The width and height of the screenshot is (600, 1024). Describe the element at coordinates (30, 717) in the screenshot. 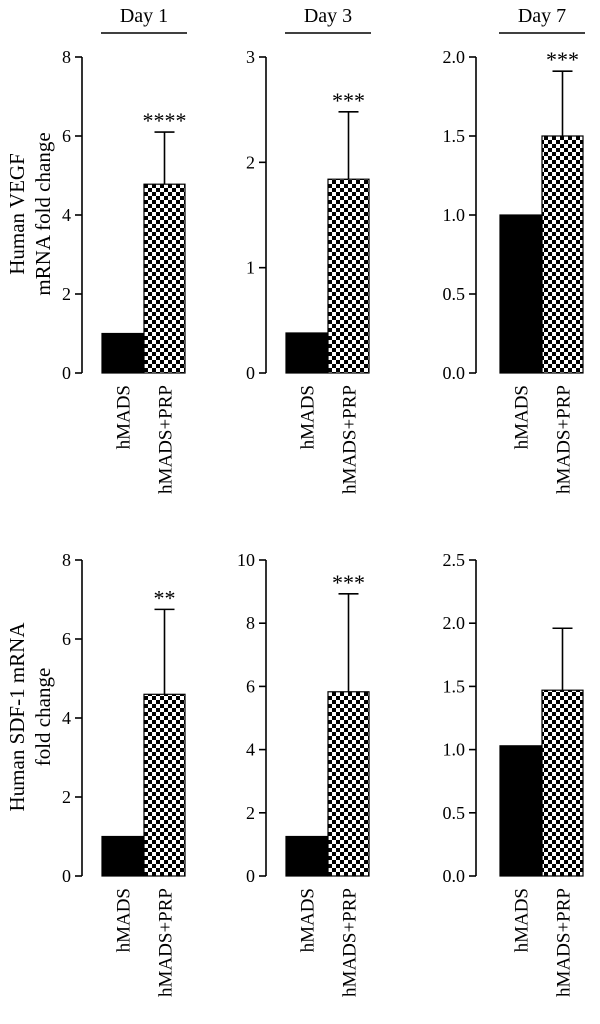

I see `row-label-sdf1: Human SDF-1 mRNA fold change` at that location.